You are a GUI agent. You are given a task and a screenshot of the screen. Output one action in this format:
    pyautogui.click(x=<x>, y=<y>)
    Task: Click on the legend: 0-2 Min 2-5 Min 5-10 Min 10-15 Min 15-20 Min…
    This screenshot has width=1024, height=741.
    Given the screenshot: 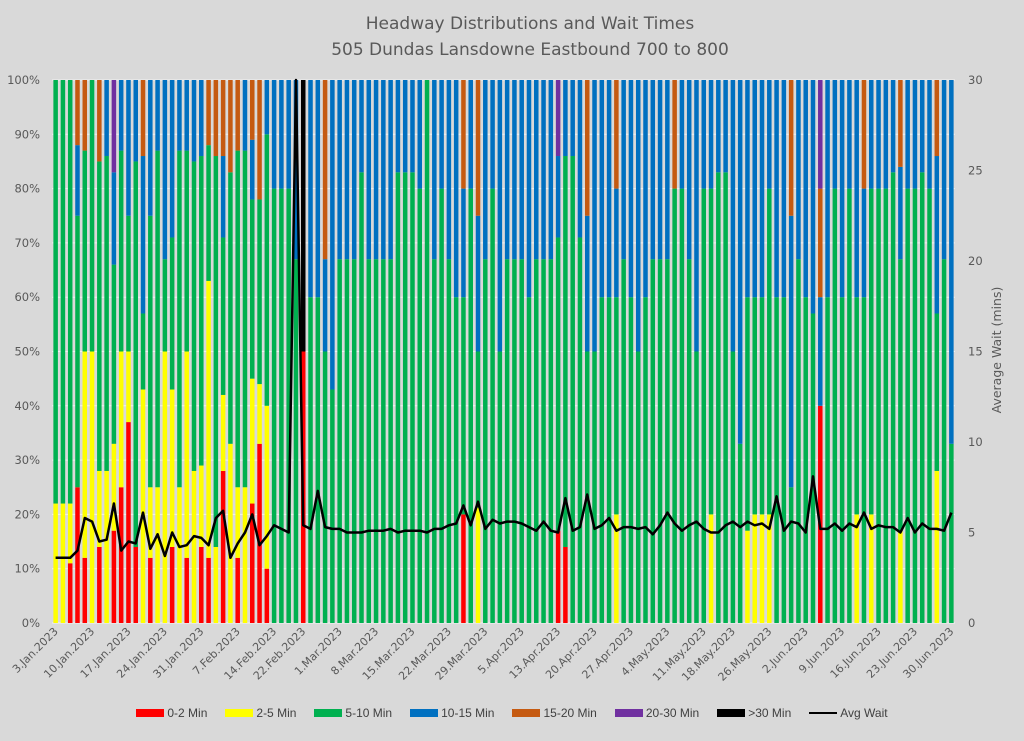 What is the action you would take?
    pyautogui.click(x=512, y=713)
    